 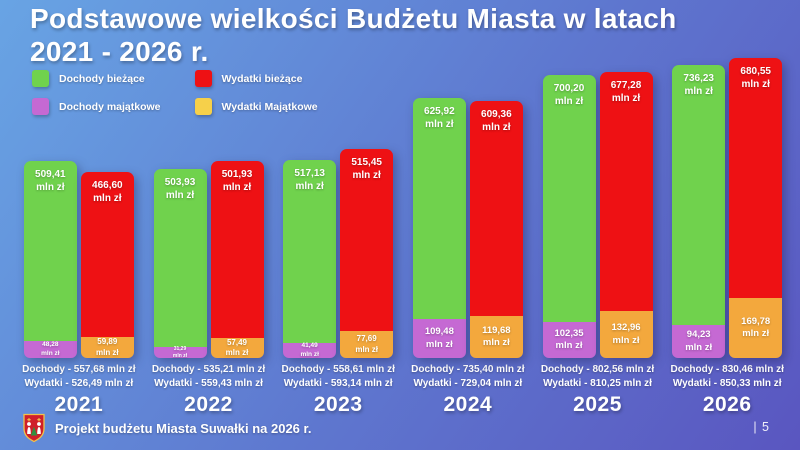 I want to click on bar-value-label: 609,36 mln zł, so click(x=496, y=121).